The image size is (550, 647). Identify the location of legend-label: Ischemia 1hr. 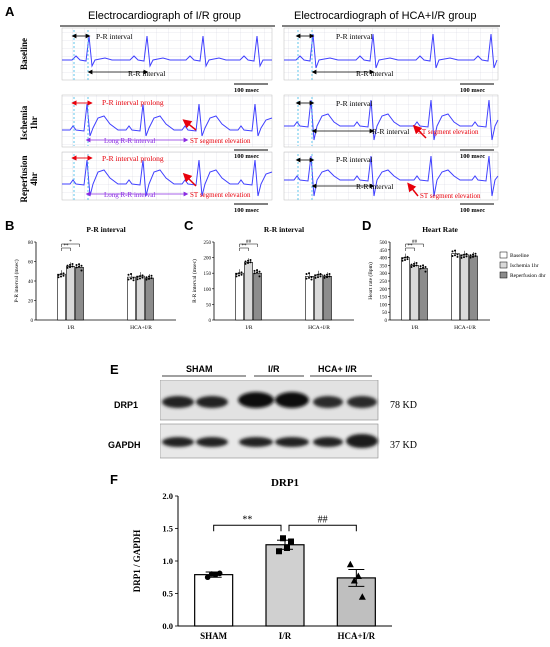
(524, 266).